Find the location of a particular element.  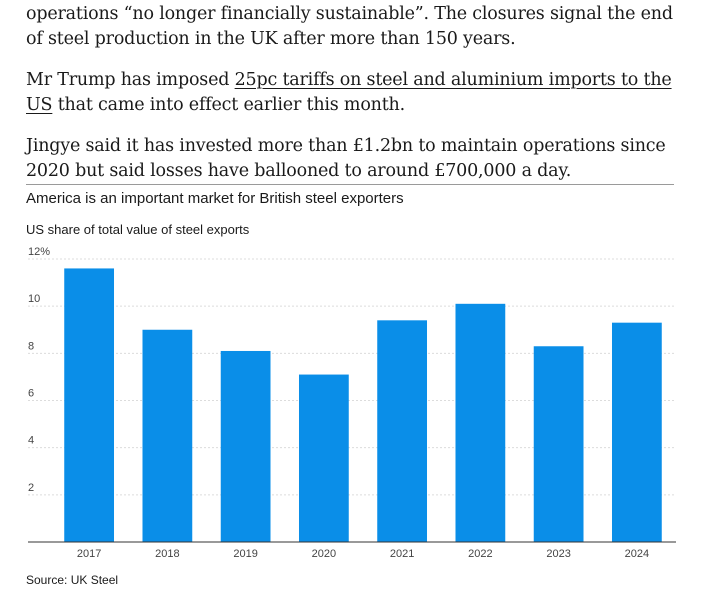

chart-divider is located at coordinates (350, 184).